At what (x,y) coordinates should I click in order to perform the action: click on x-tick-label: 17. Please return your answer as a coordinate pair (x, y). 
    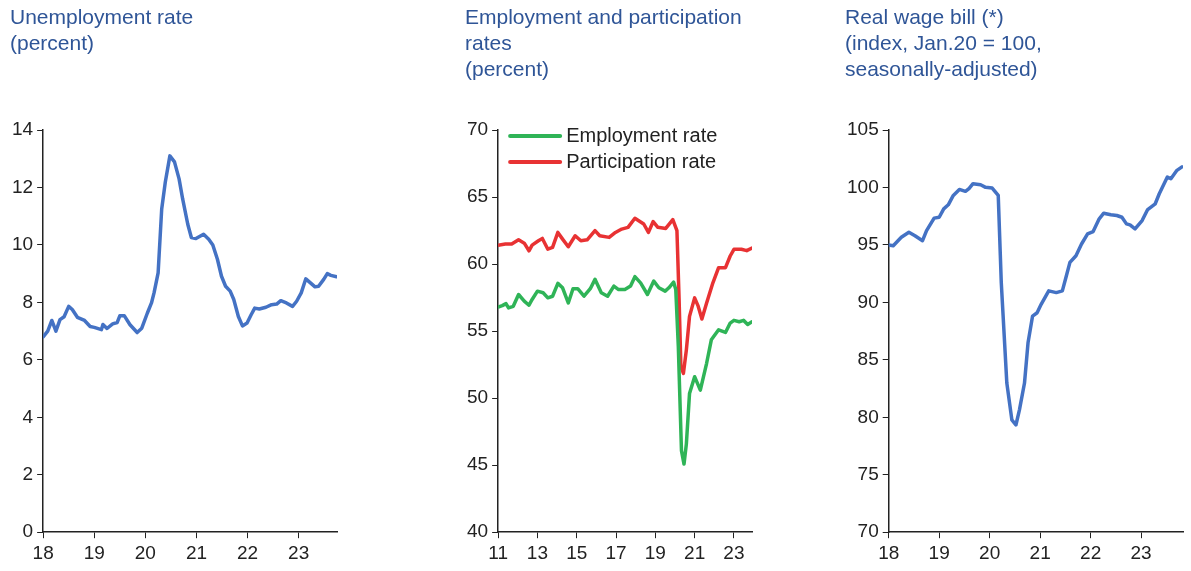
    Looking at the image, I should click on (616, 552).